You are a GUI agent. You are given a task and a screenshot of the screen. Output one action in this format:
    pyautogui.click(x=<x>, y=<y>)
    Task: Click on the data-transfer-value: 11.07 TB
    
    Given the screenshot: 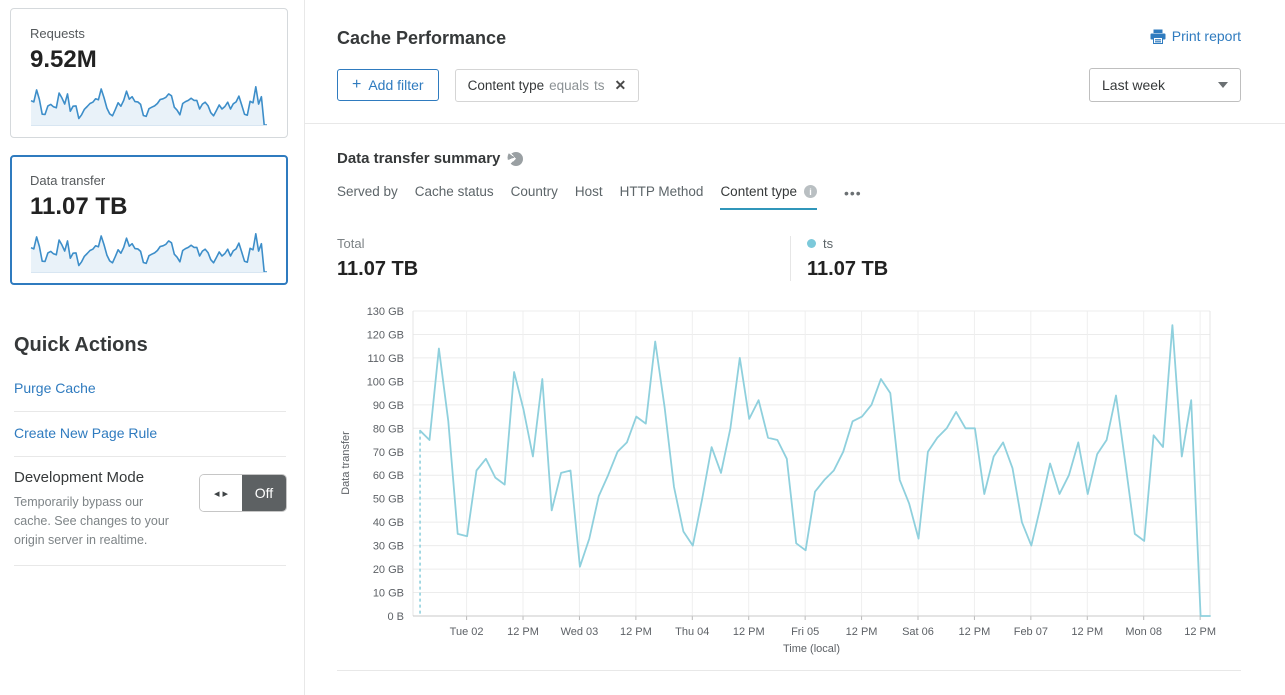 What is the action you would take?
    pyautogui.click(x=79, y=206)
    